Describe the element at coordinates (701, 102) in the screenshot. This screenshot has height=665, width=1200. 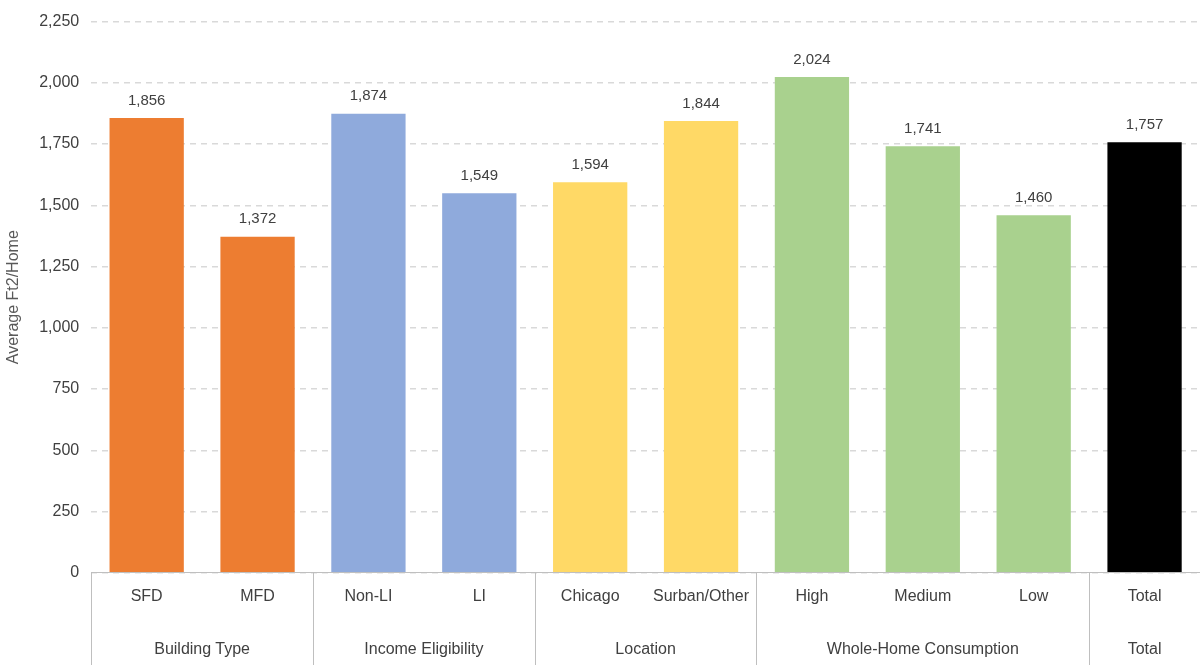
I see `data-label: 1,844` at that location.